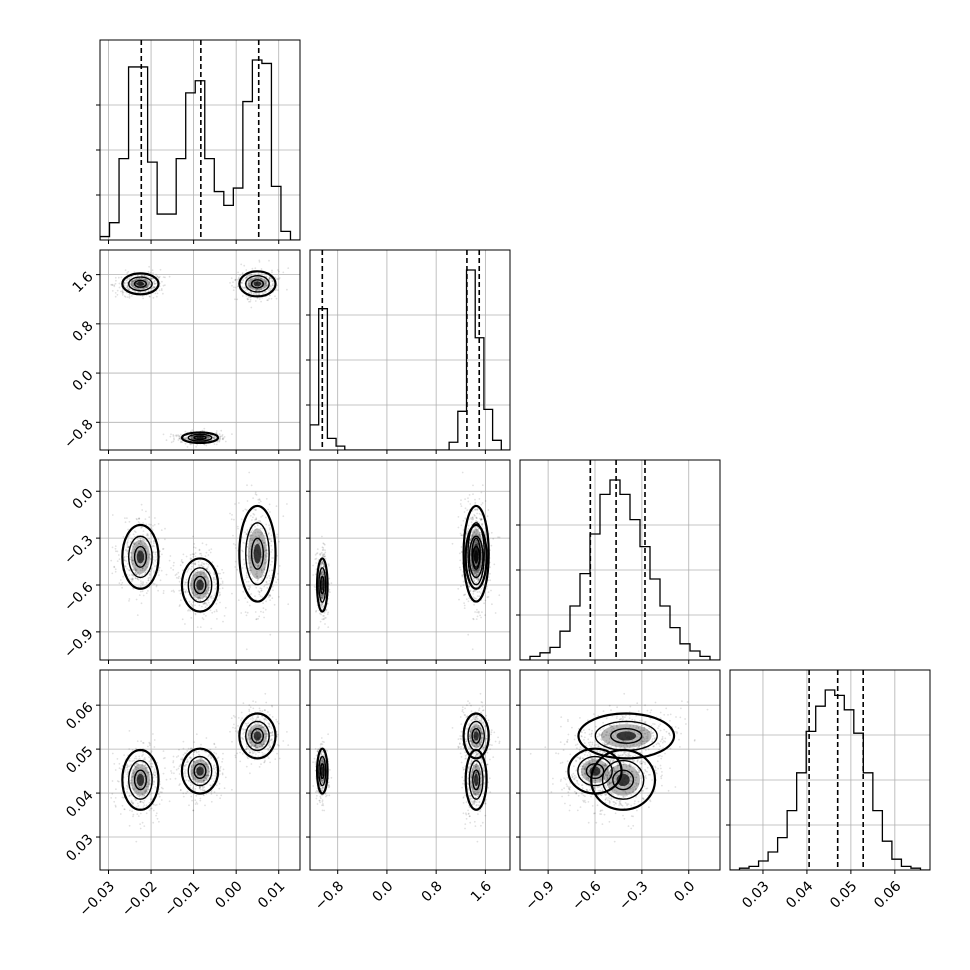 Image resolution: width=970 pixels, height=970 pixels. I want to click on contour-level, so click(257, 284).